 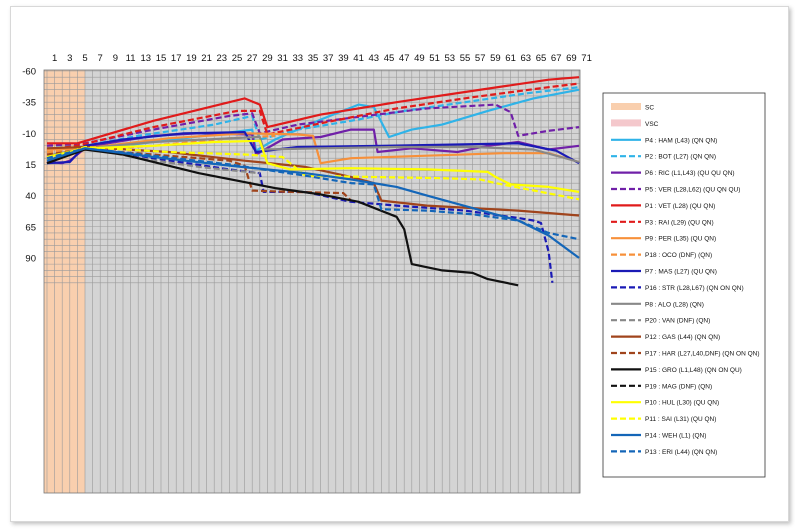 I want to click on x-tick-label: 21, so click(x=206, y=58).